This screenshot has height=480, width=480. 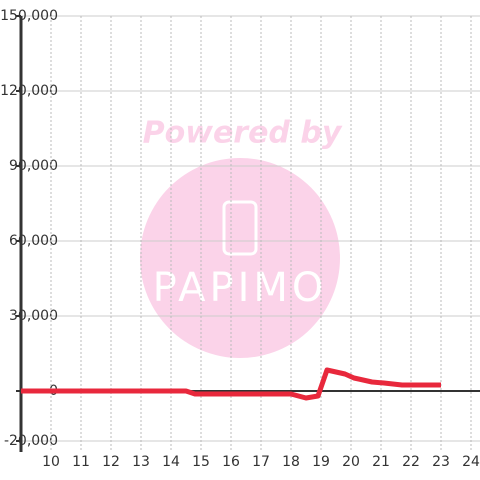 What do you see at coordinates (29, 91) in the screenshot?
I see `y-tick-label: 120,000` at bounding box center [29, 91].